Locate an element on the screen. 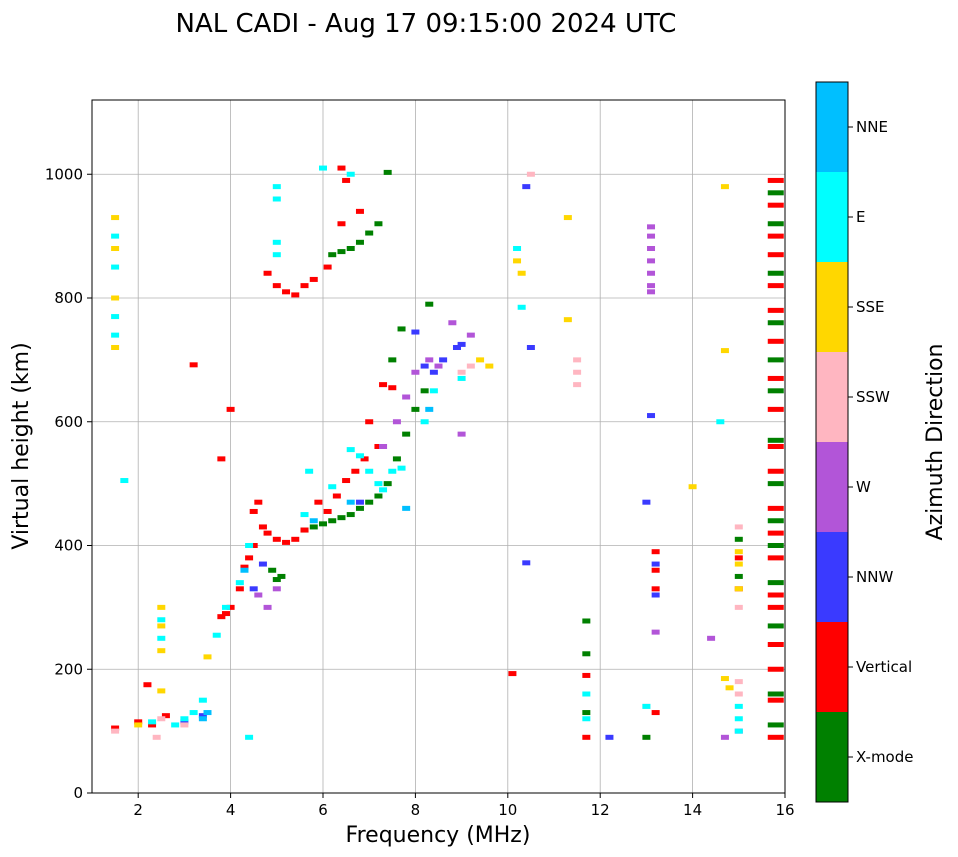  colorbar-tick-label: Vertical is located at coordinates (884, 667).